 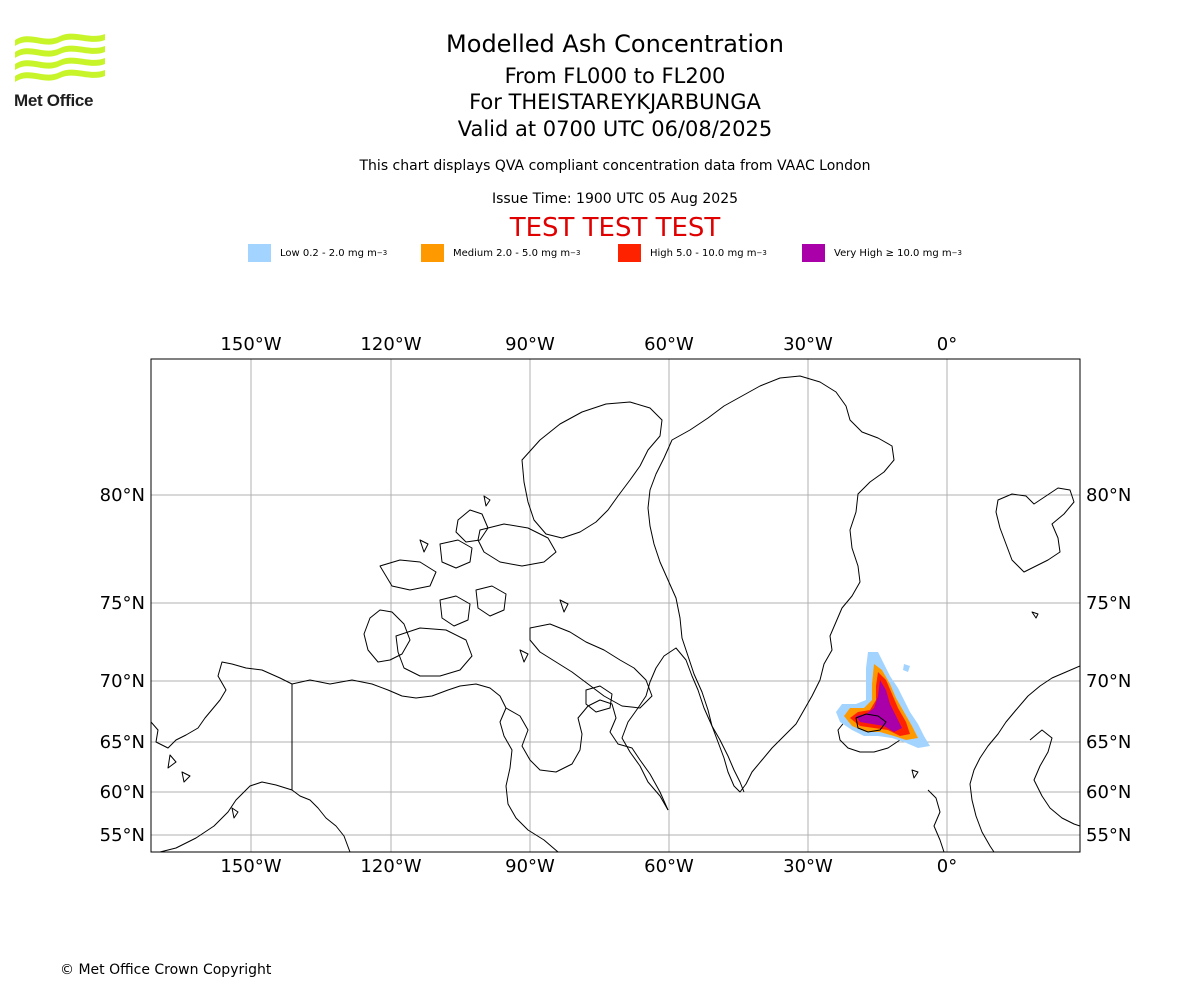 I want to click on legend-item-low: Low 0.2 - 2.0 mg m −3, so click(x=317, y=253).